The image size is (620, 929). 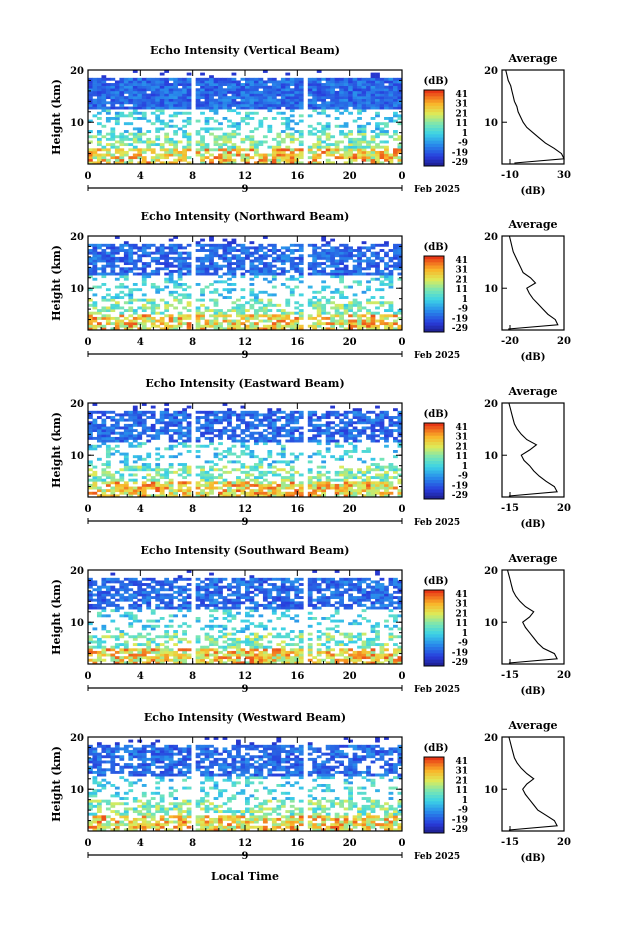 What do you see at coordinates (88, 342) in the screenshot?
I see `x-tick-label: 0` at bounding box center [88, 342].